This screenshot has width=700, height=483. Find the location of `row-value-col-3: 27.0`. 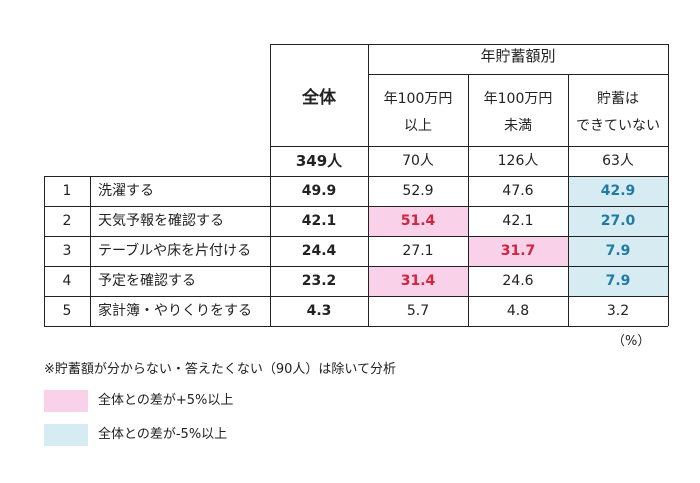

row-value-col-3: 27.0 is located at coordinates (618, 221).